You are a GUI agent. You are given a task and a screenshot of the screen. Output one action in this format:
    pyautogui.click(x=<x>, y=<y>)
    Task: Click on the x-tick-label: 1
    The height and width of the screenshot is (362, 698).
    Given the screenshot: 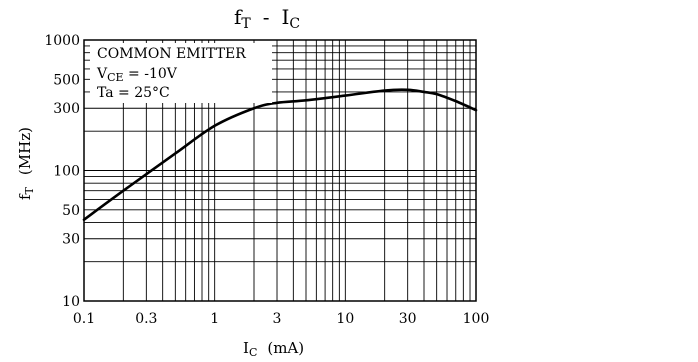 What is the action you would take?
    pyautogui.click(x=214, y=319)
    